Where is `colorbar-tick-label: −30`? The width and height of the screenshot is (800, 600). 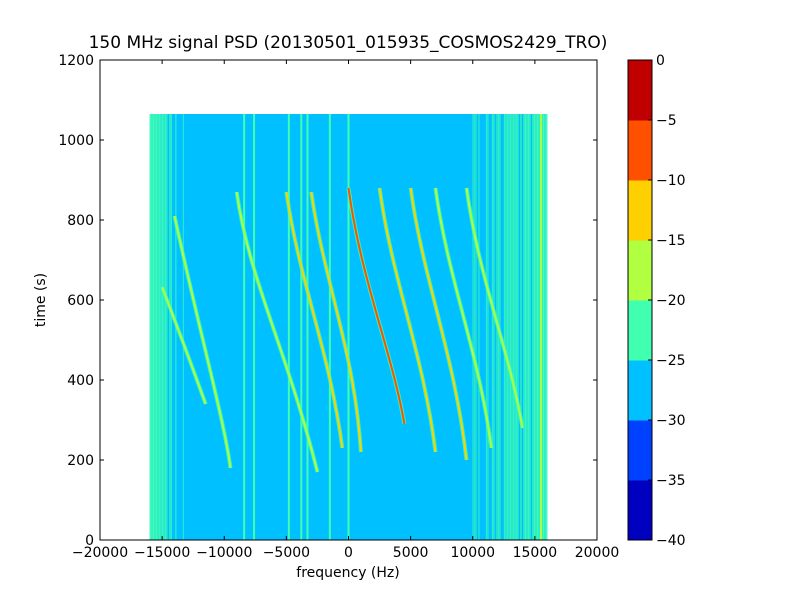 colorbar-tick-label: −30 is located at coordinates (671, 421).